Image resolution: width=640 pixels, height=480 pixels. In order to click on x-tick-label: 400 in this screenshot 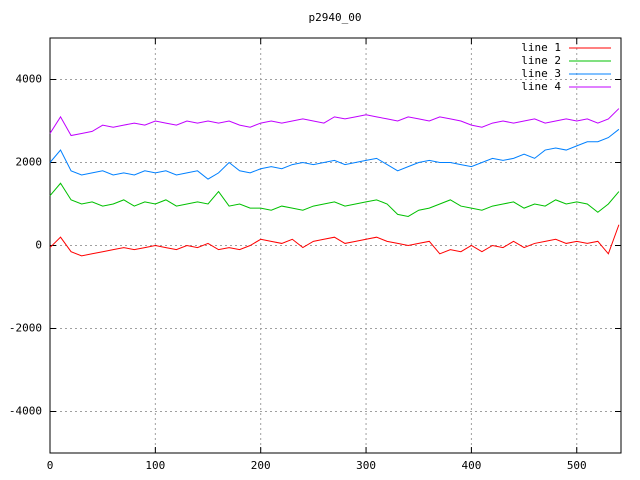, I will do `click(471, 465)`.